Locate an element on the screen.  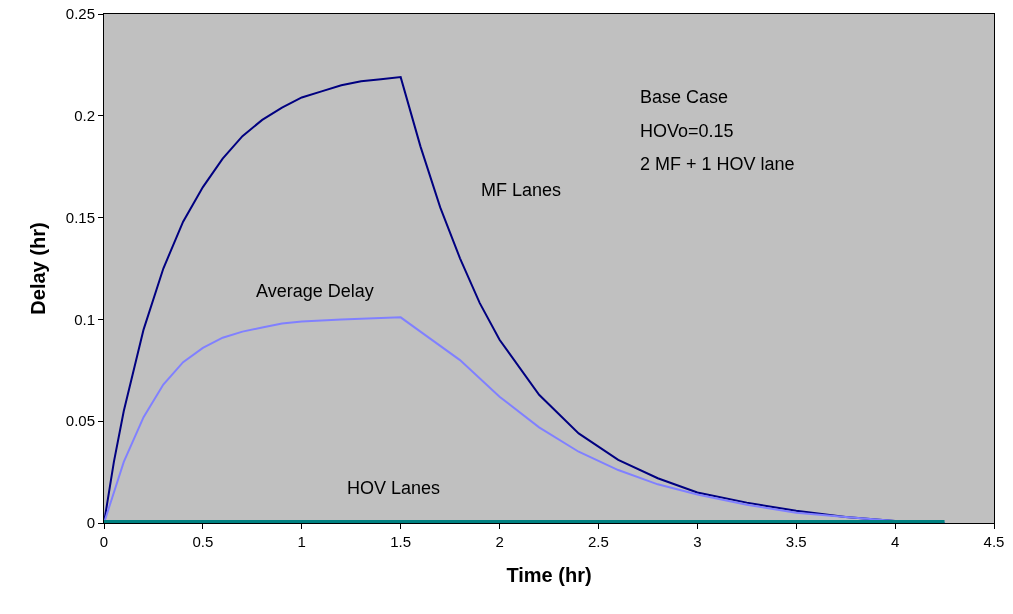
x-tick-label: 4.5 is located at coordinates (994, 541).